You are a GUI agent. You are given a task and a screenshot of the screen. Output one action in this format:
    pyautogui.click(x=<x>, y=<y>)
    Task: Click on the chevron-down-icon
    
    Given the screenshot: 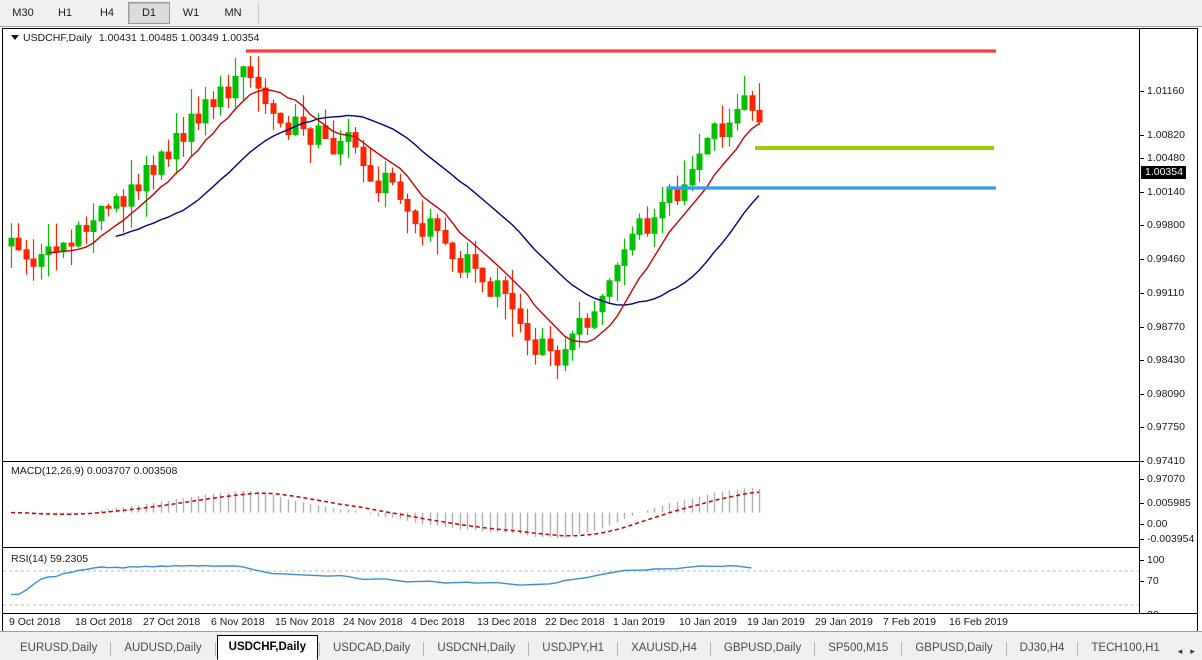 What is the action you would take?
    pyautogui.click(x=15, y=37)
    